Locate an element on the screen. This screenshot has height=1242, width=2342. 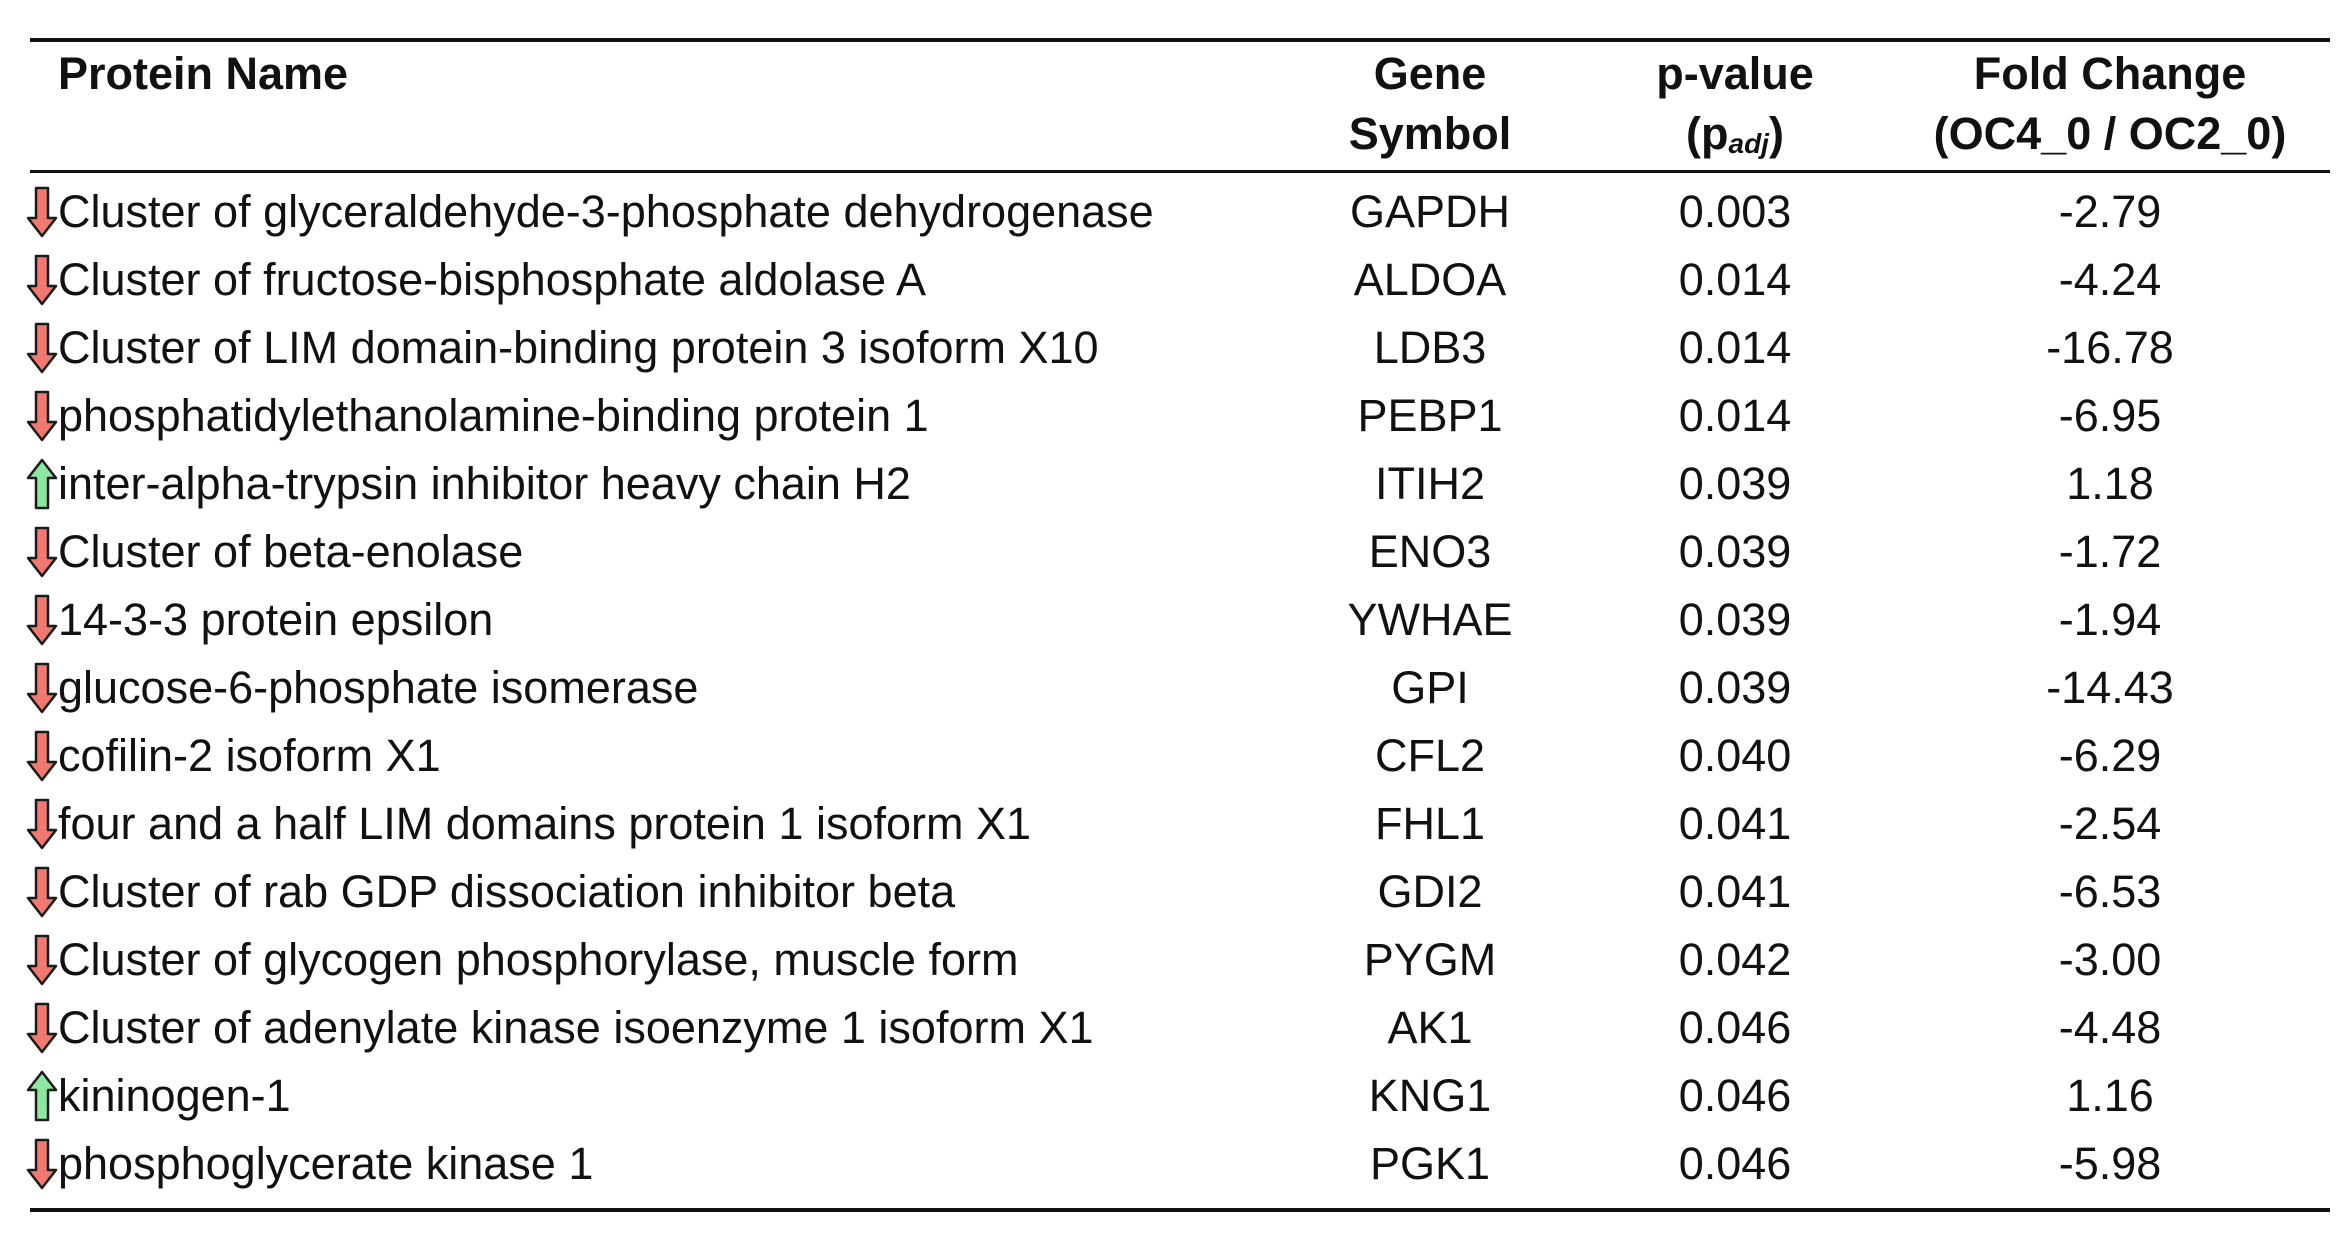
header-protein-name: Protein Name is located at coordinates (203, 74).